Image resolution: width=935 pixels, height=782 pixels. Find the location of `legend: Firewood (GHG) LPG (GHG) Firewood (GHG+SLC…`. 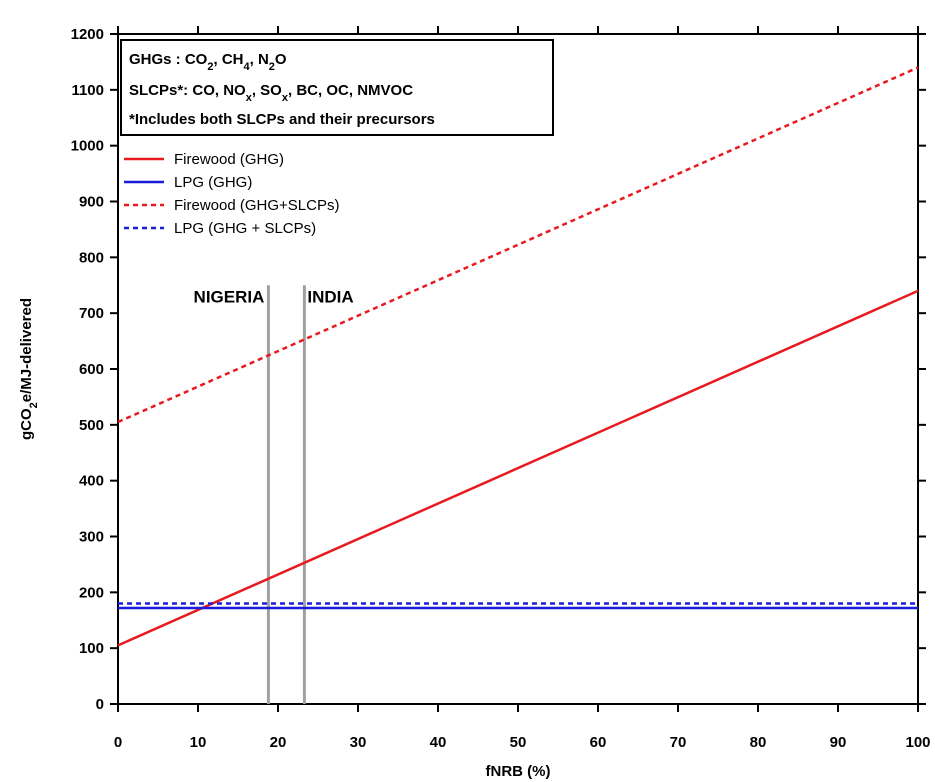

legend: Firewood (GHG) LPG (GHG) Firewood (GHG+SLC… is located at coordinates (231, 194).